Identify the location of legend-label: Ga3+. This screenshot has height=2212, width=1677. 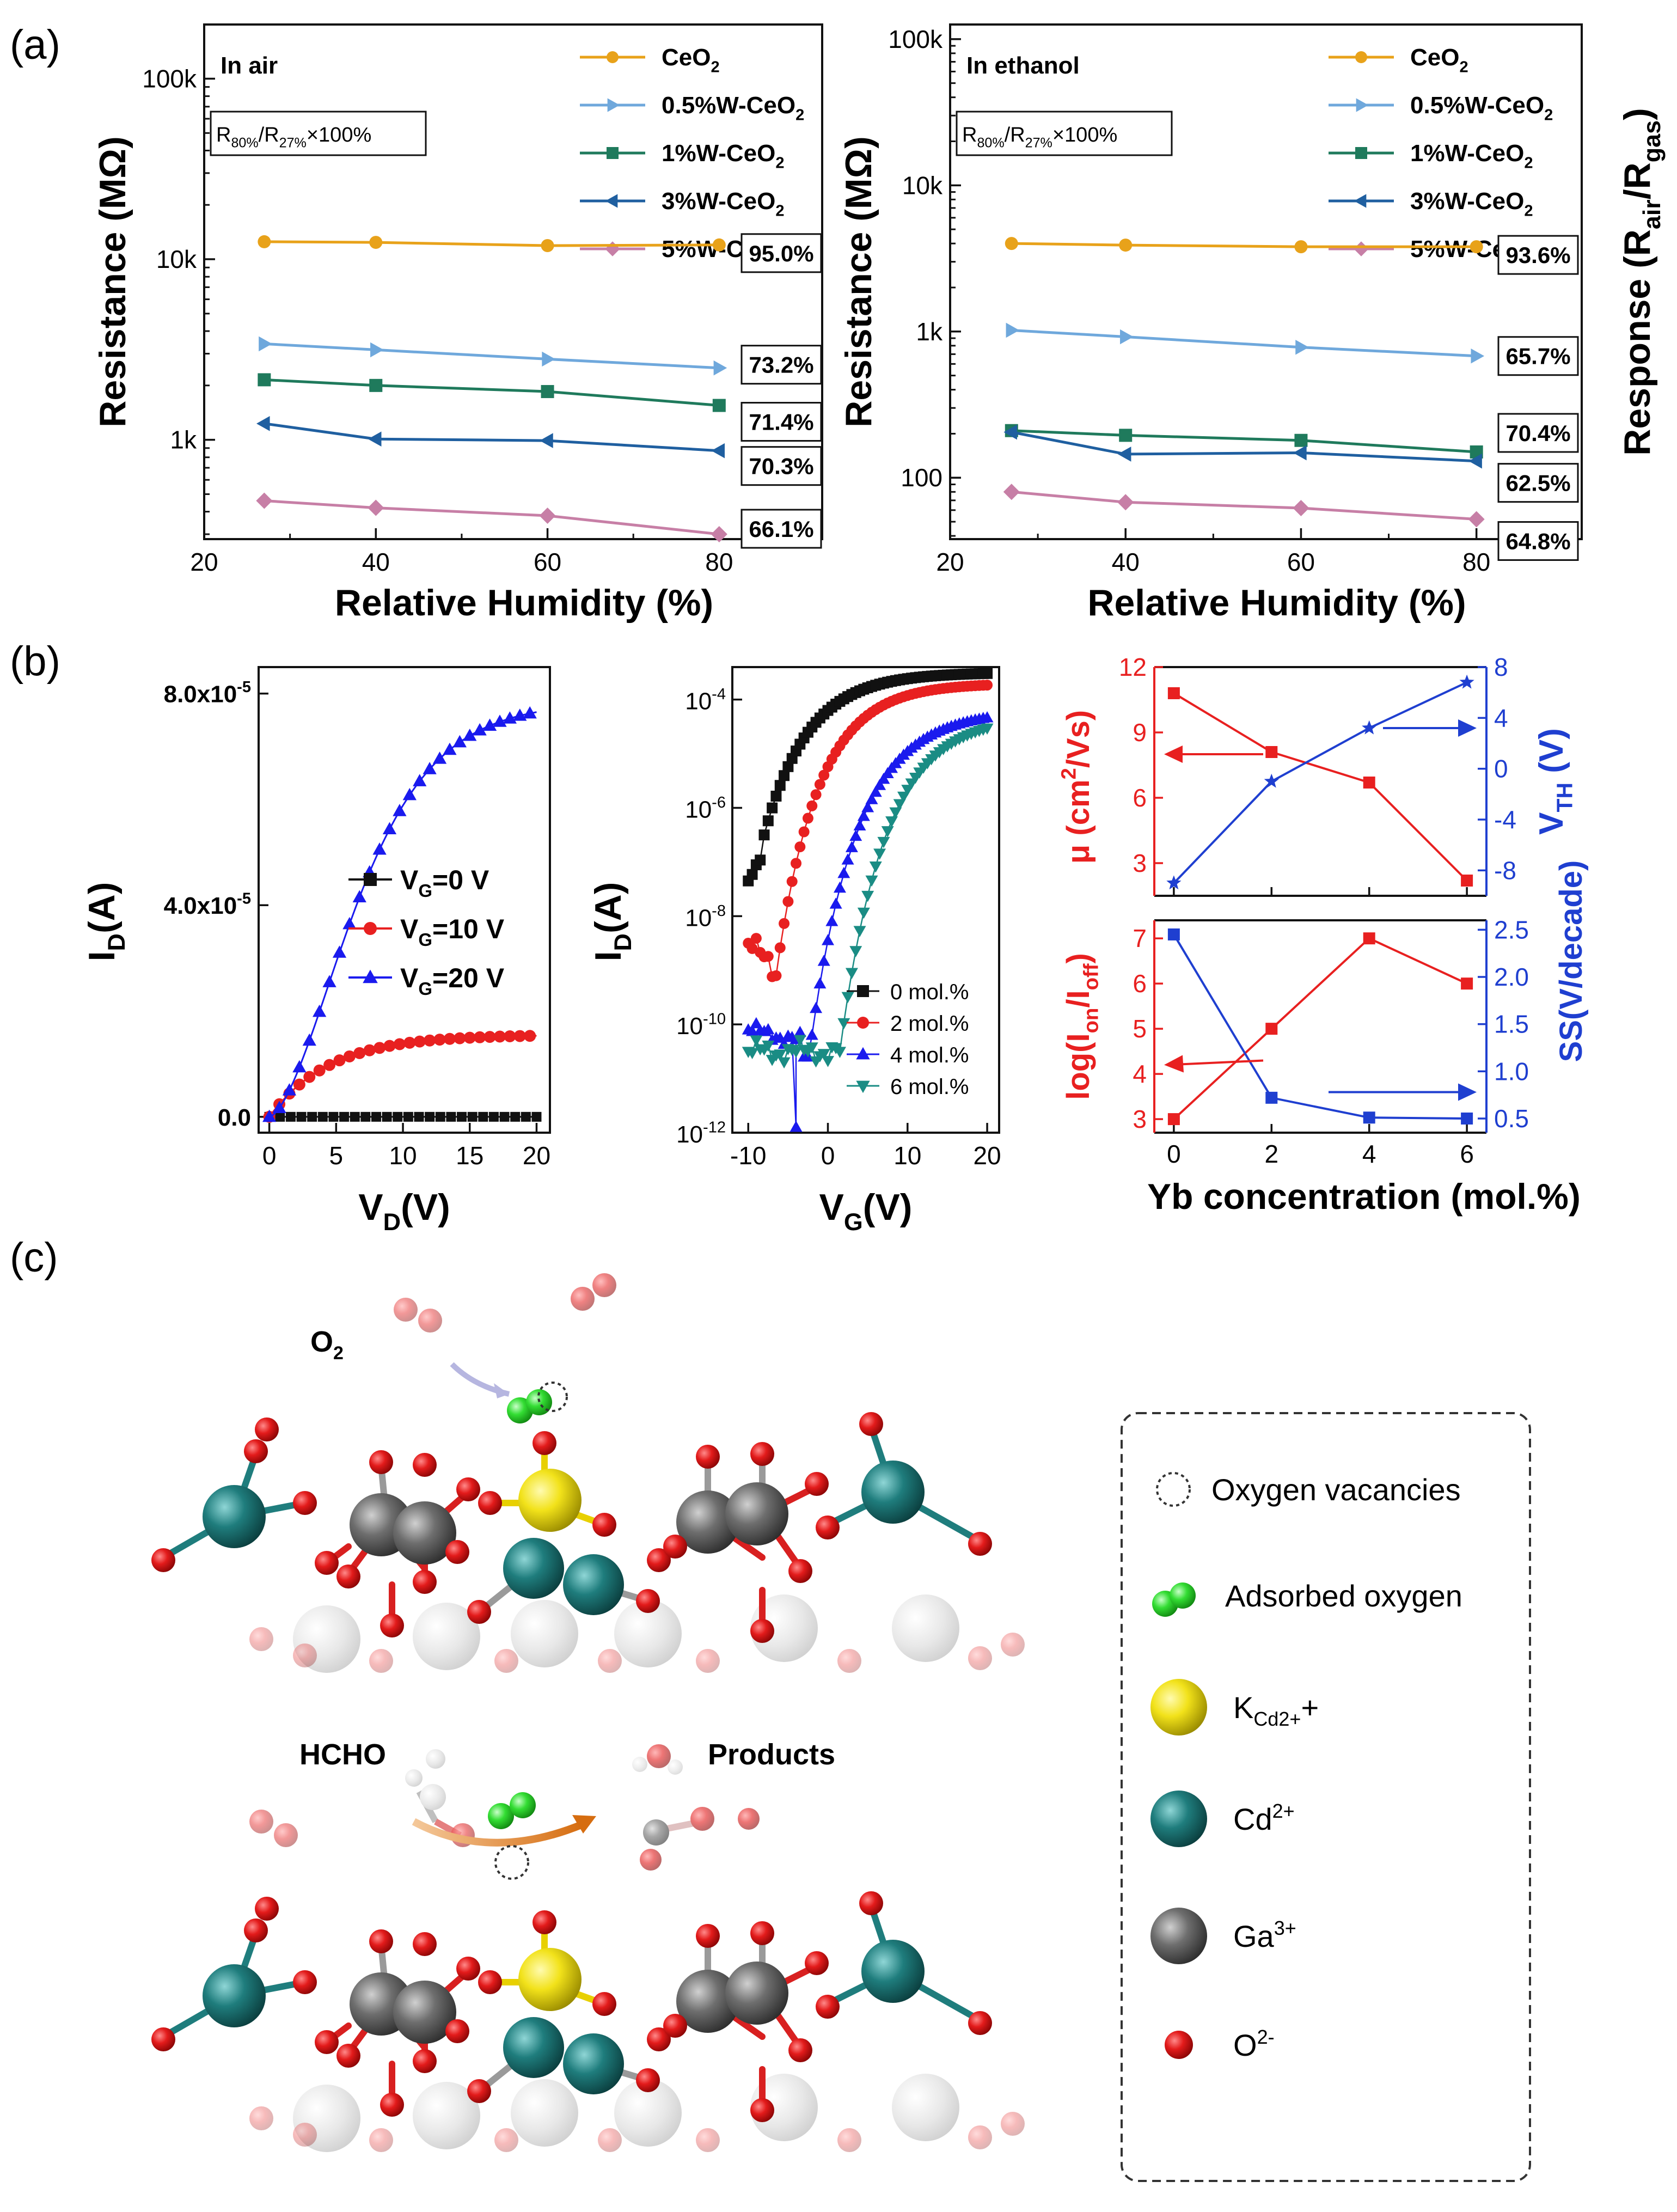
(1264, 1935).